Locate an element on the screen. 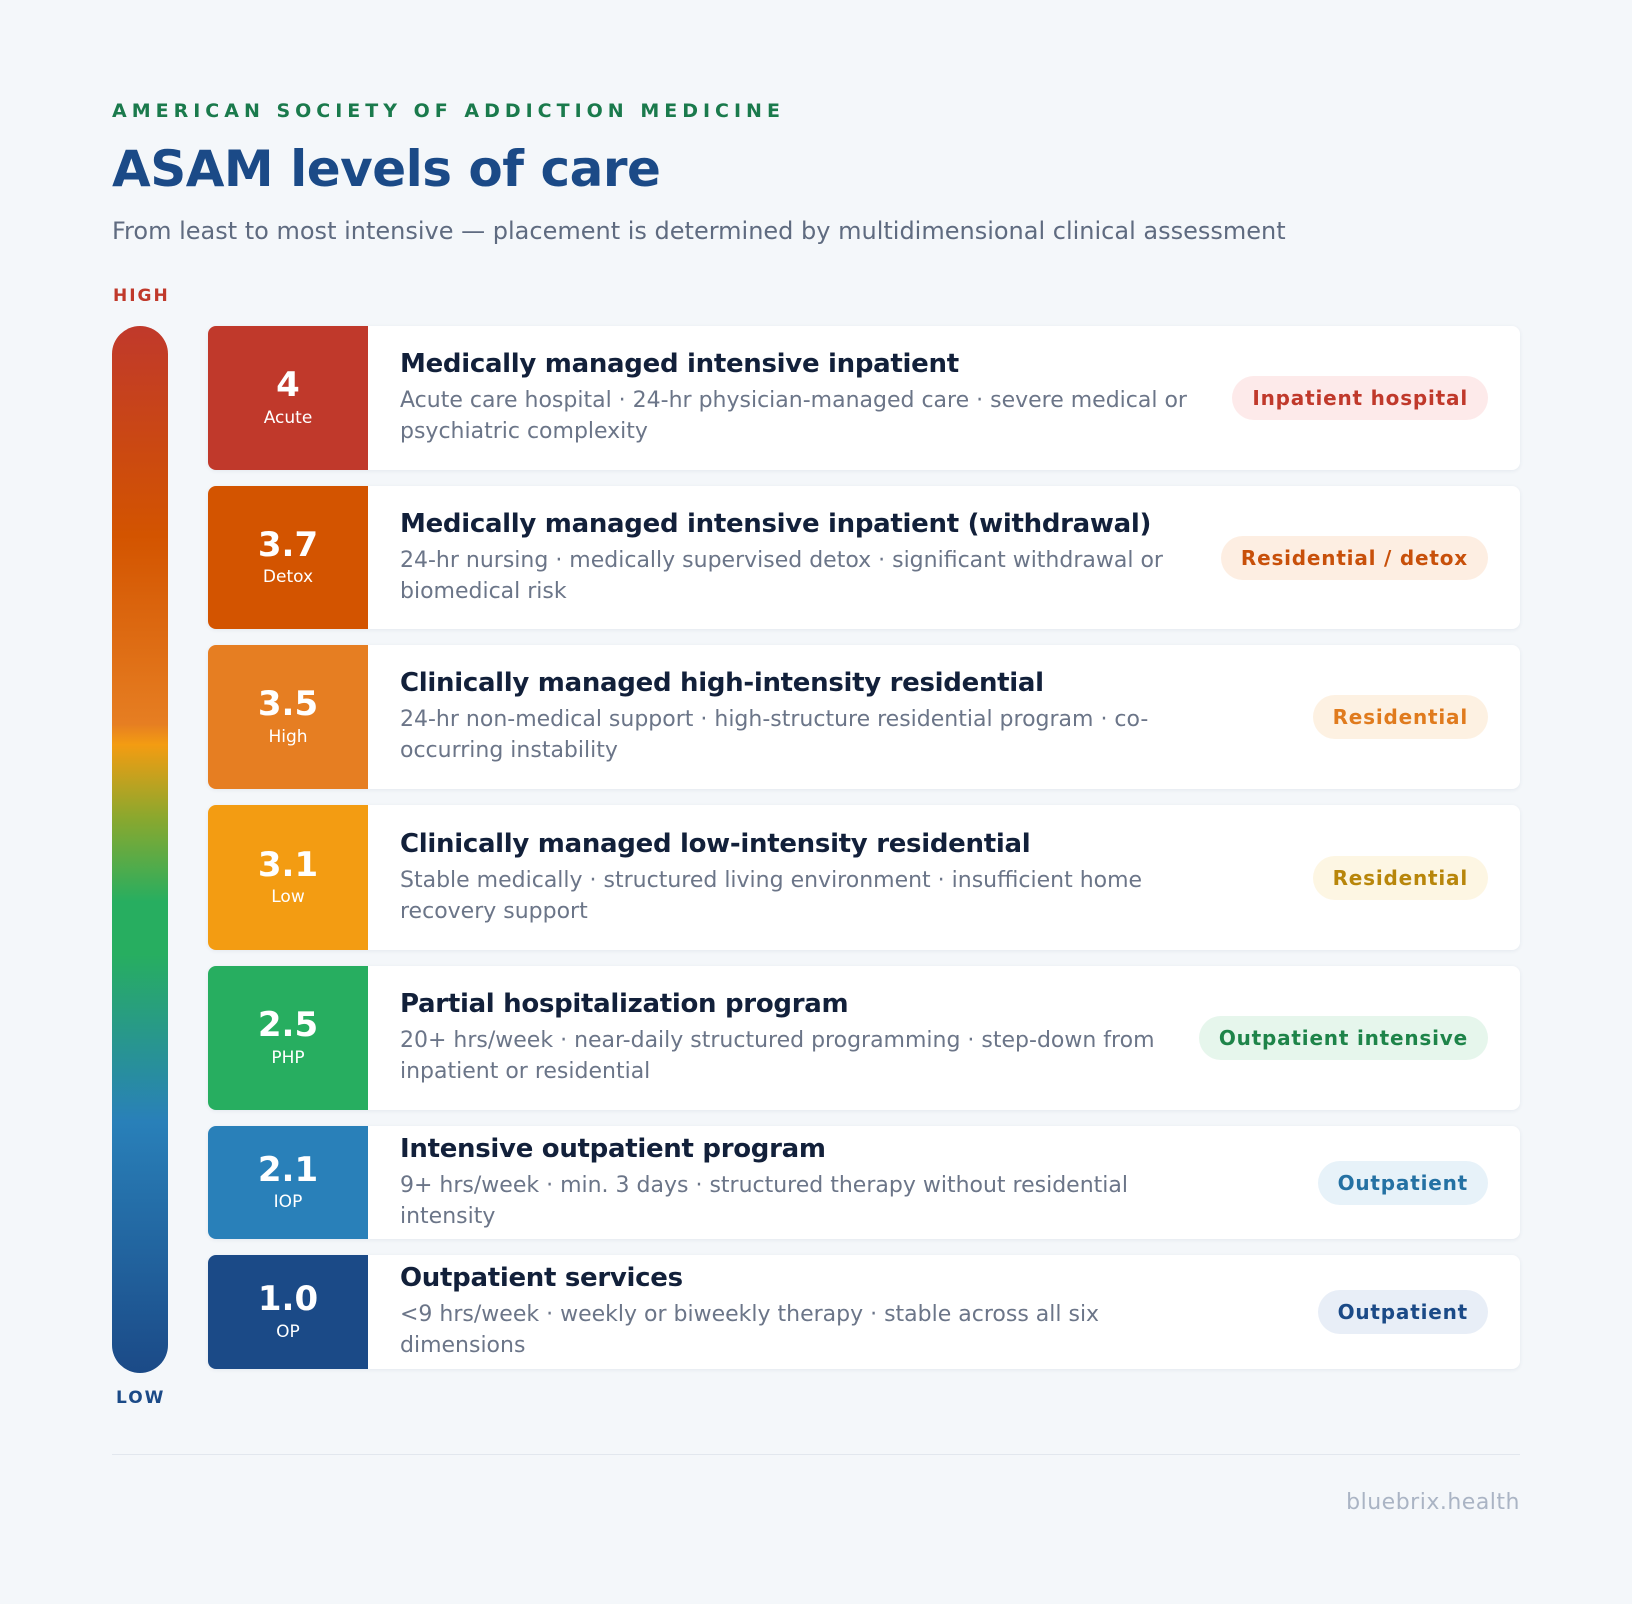 The width and height of the screenshot is (1632, 1604). scale-high-label: HIGH is located at coordinates (141, 296).